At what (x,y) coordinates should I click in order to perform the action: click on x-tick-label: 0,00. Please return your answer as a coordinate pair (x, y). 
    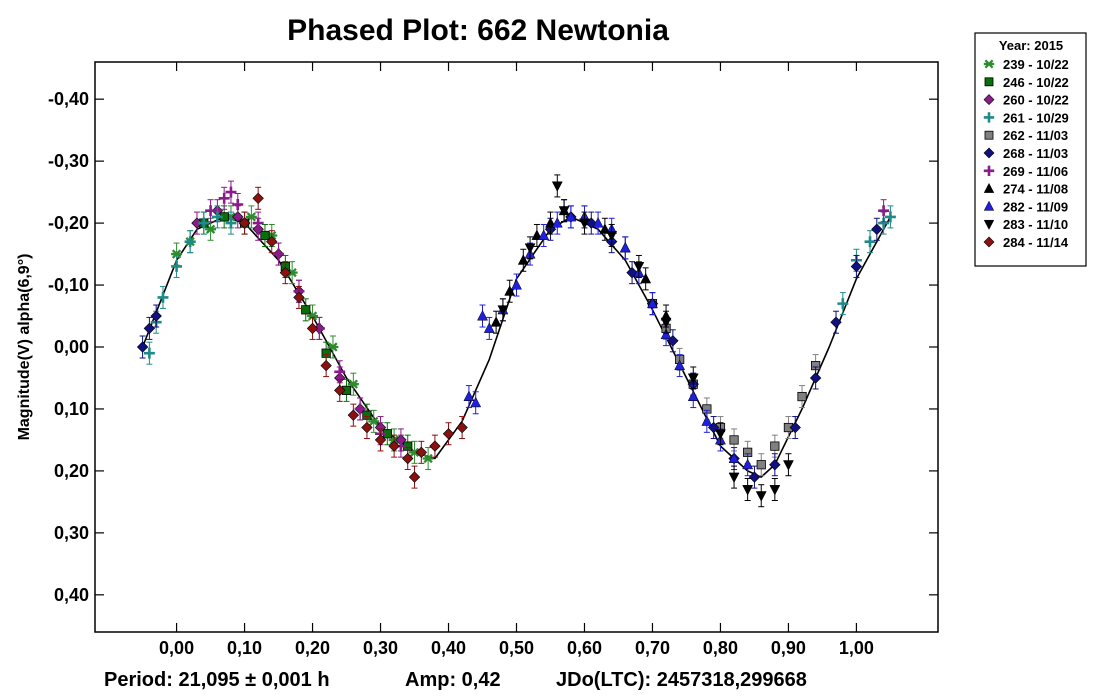
    Looking at the image, I should click on (176, 648).